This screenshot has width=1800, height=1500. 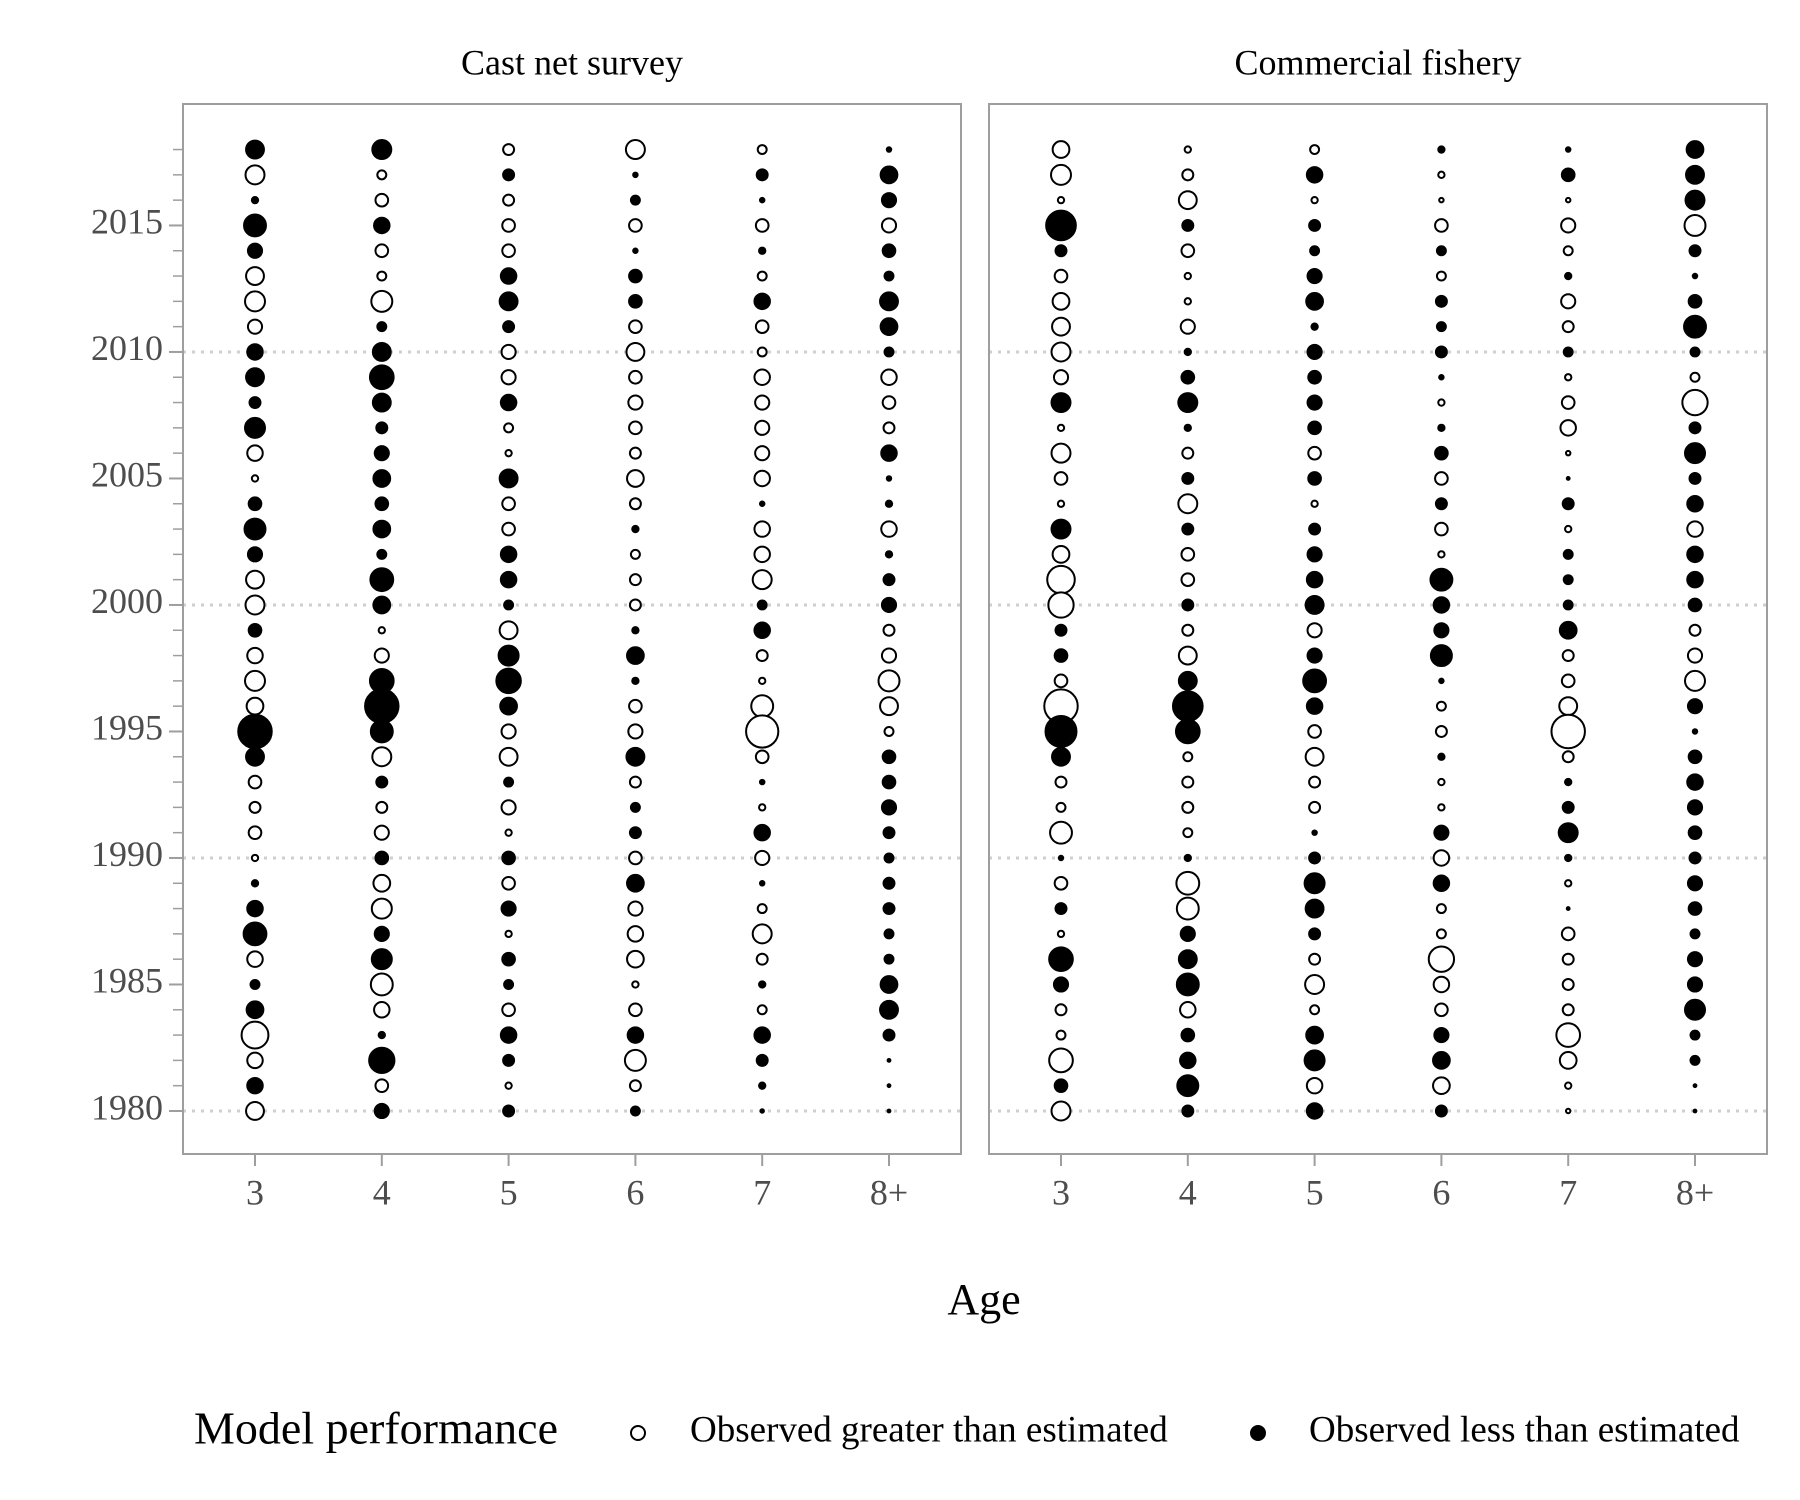 I want to click on y-tick-label: 2015, so click(x=127, y=222).